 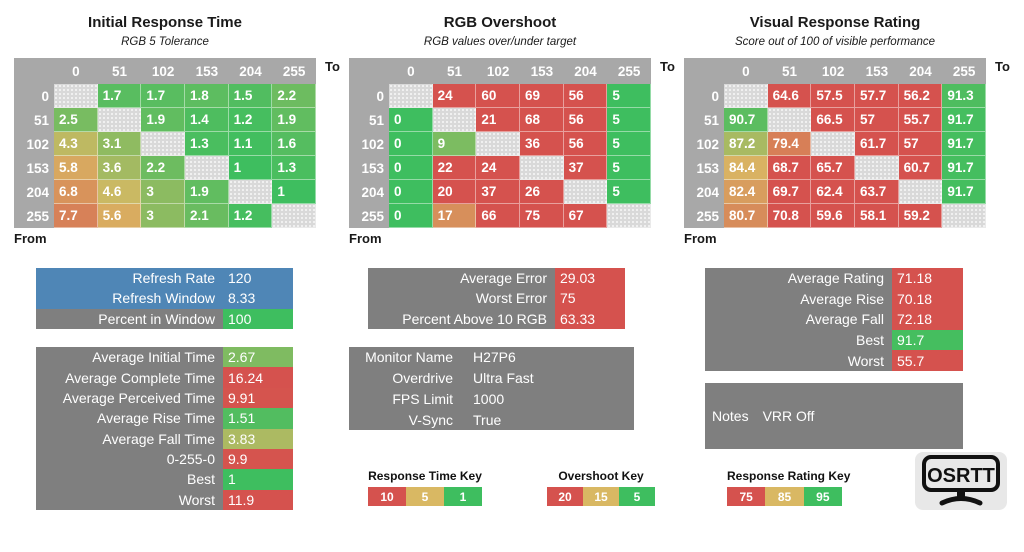 I want to click on heatmap-cell: 87.2, so click(x=746, y=144).